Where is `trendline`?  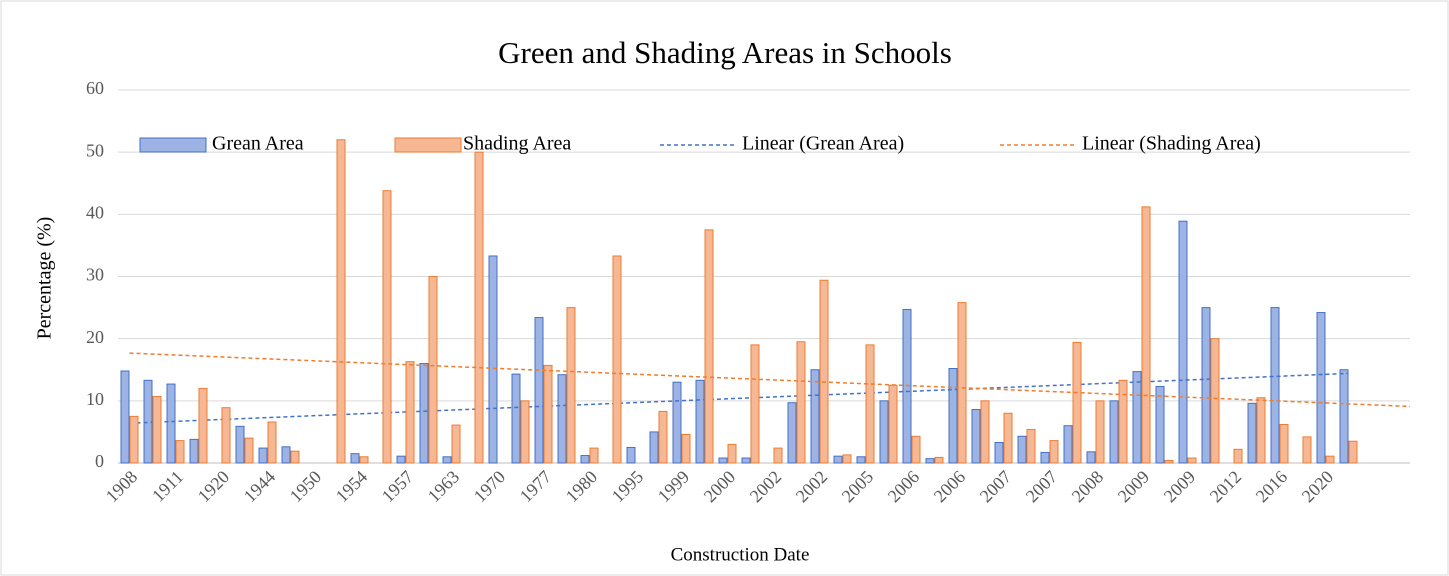 trendline is located at coordinates (770, 380).